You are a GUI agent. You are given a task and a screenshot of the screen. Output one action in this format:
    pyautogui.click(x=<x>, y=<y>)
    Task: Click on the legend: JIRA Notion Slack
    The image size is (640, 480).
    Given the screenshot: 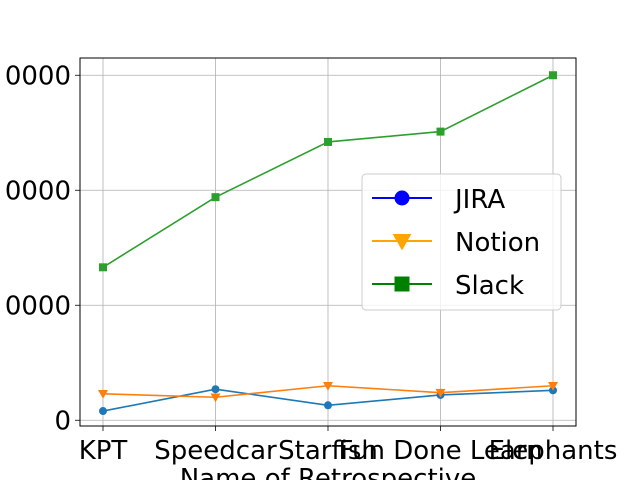 What is the action you would take?
    pyautogui.click(x=461, y=242)
    